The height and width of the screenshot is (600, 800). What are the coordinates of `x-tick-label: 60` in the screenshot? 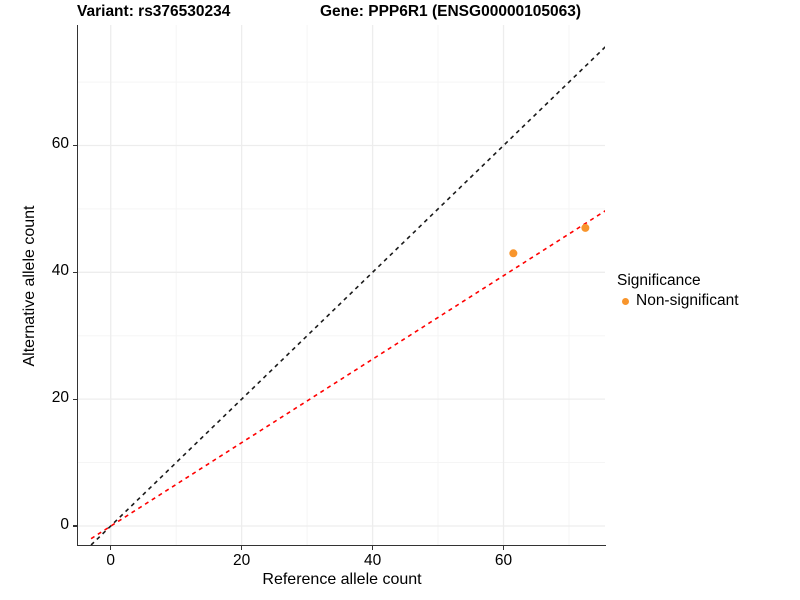 It's located at (503, 560).